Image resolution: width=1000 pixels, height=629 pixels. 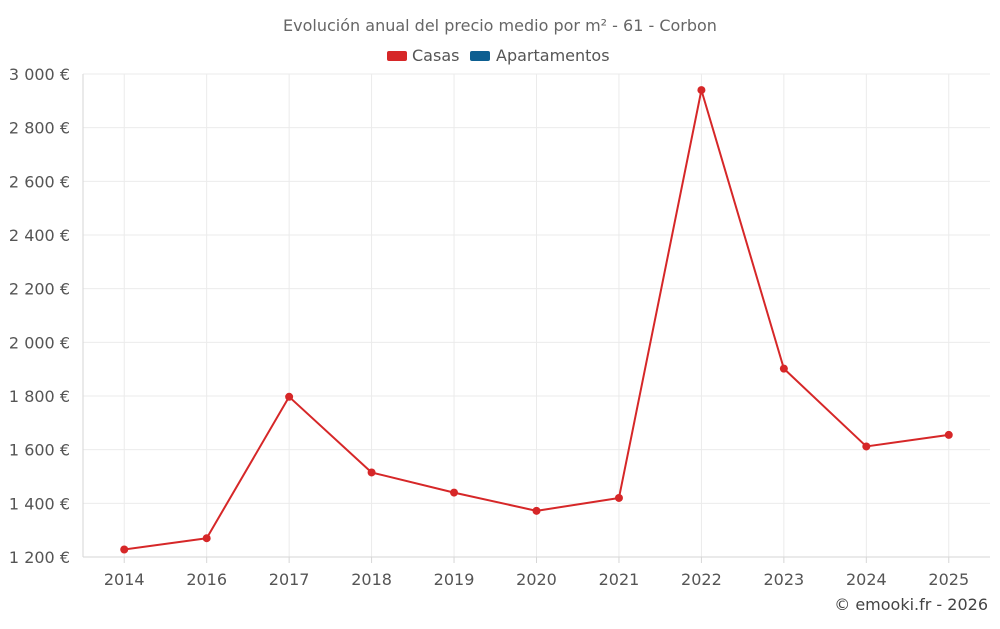 What do you see at coordinates (480, 56) in the screenshot?
I see `legend-swatch-apartamentos` at bounding box center [480, 56].